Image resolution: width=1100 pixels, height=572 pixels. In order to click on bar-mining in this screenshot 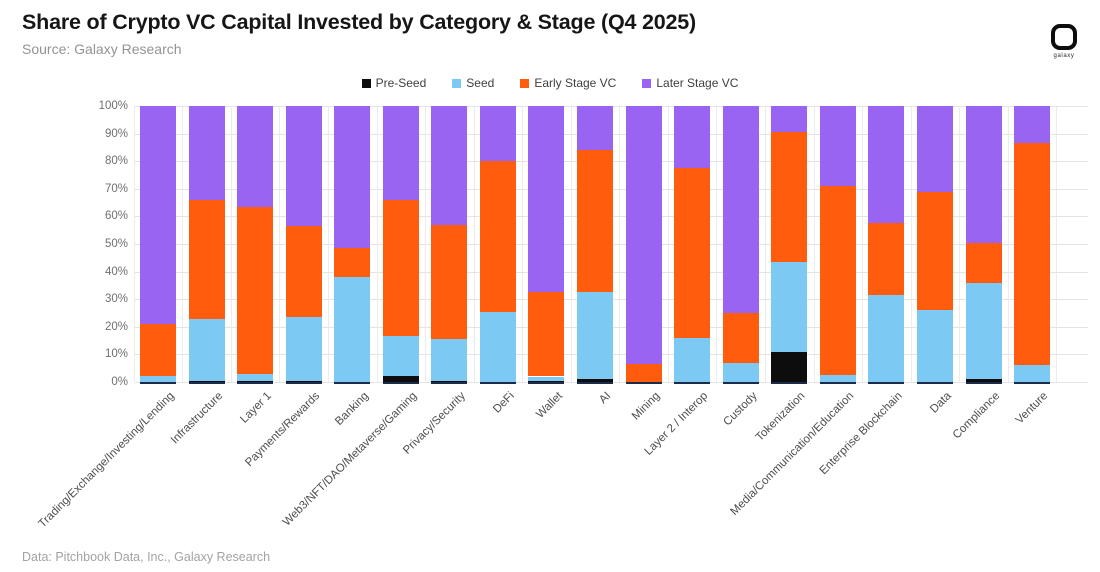, I will do `click(643, 244)`.